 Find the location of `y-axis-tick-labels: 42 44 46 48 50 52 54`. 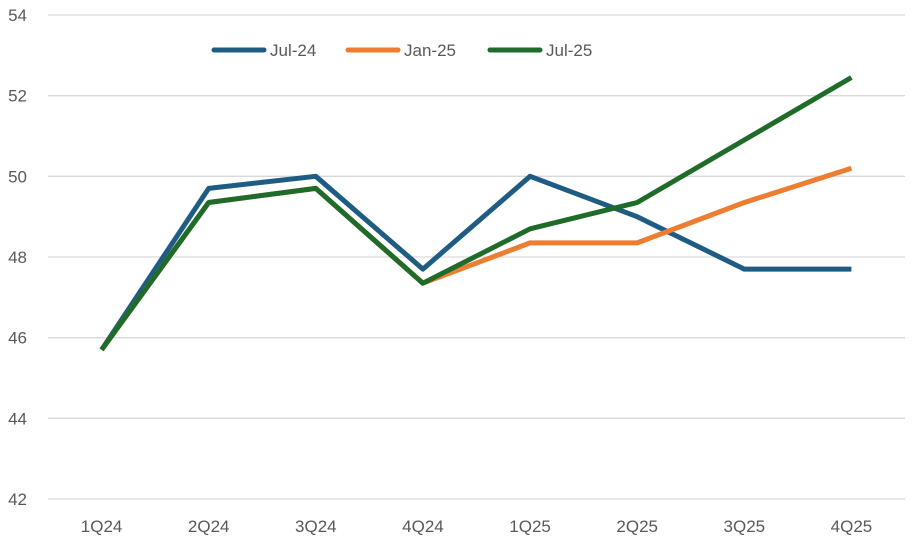

y-axis-tick-labels: 42 44 46 48 50 52 54 is located at coordinates (17, 257).